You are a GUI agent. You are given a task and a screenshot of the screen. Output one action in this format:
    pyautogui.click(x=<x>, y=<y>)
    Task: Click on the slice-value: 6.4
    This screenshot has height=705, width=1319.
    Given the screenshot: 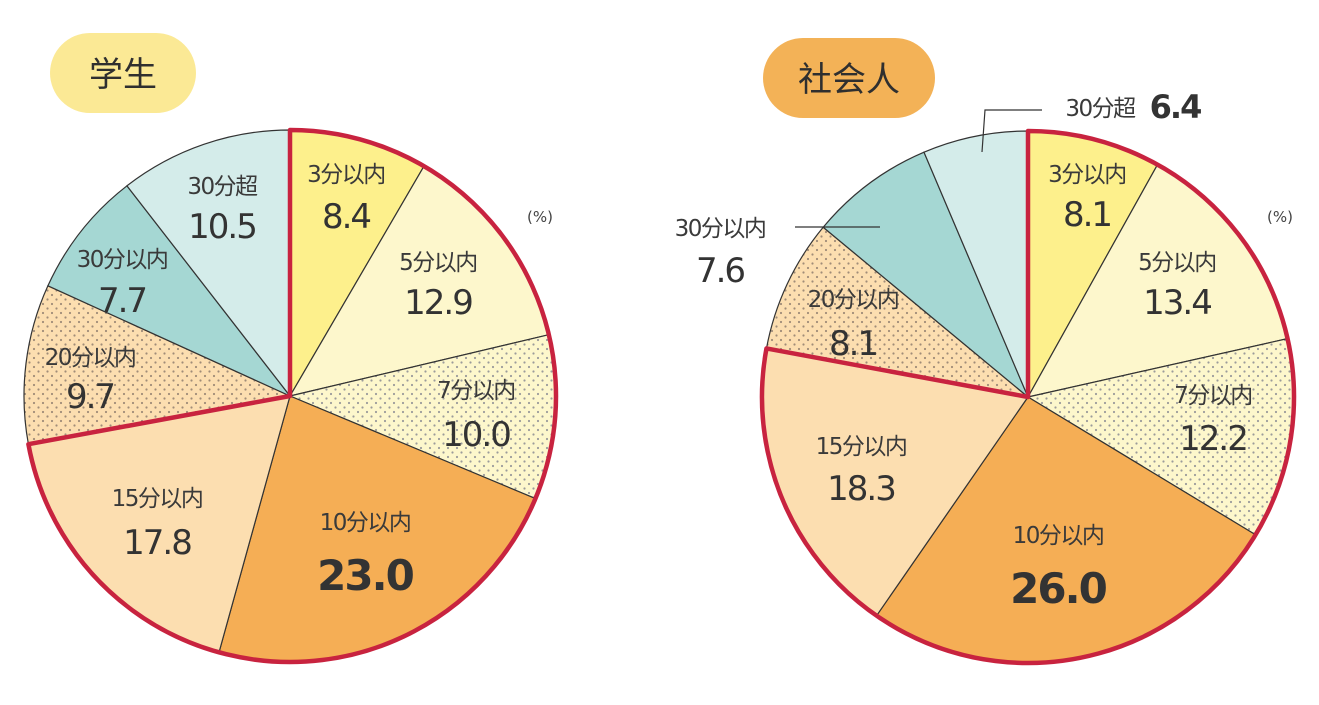 What is the action you would take?
    pyautogui.click(x=1175, y=107)
    